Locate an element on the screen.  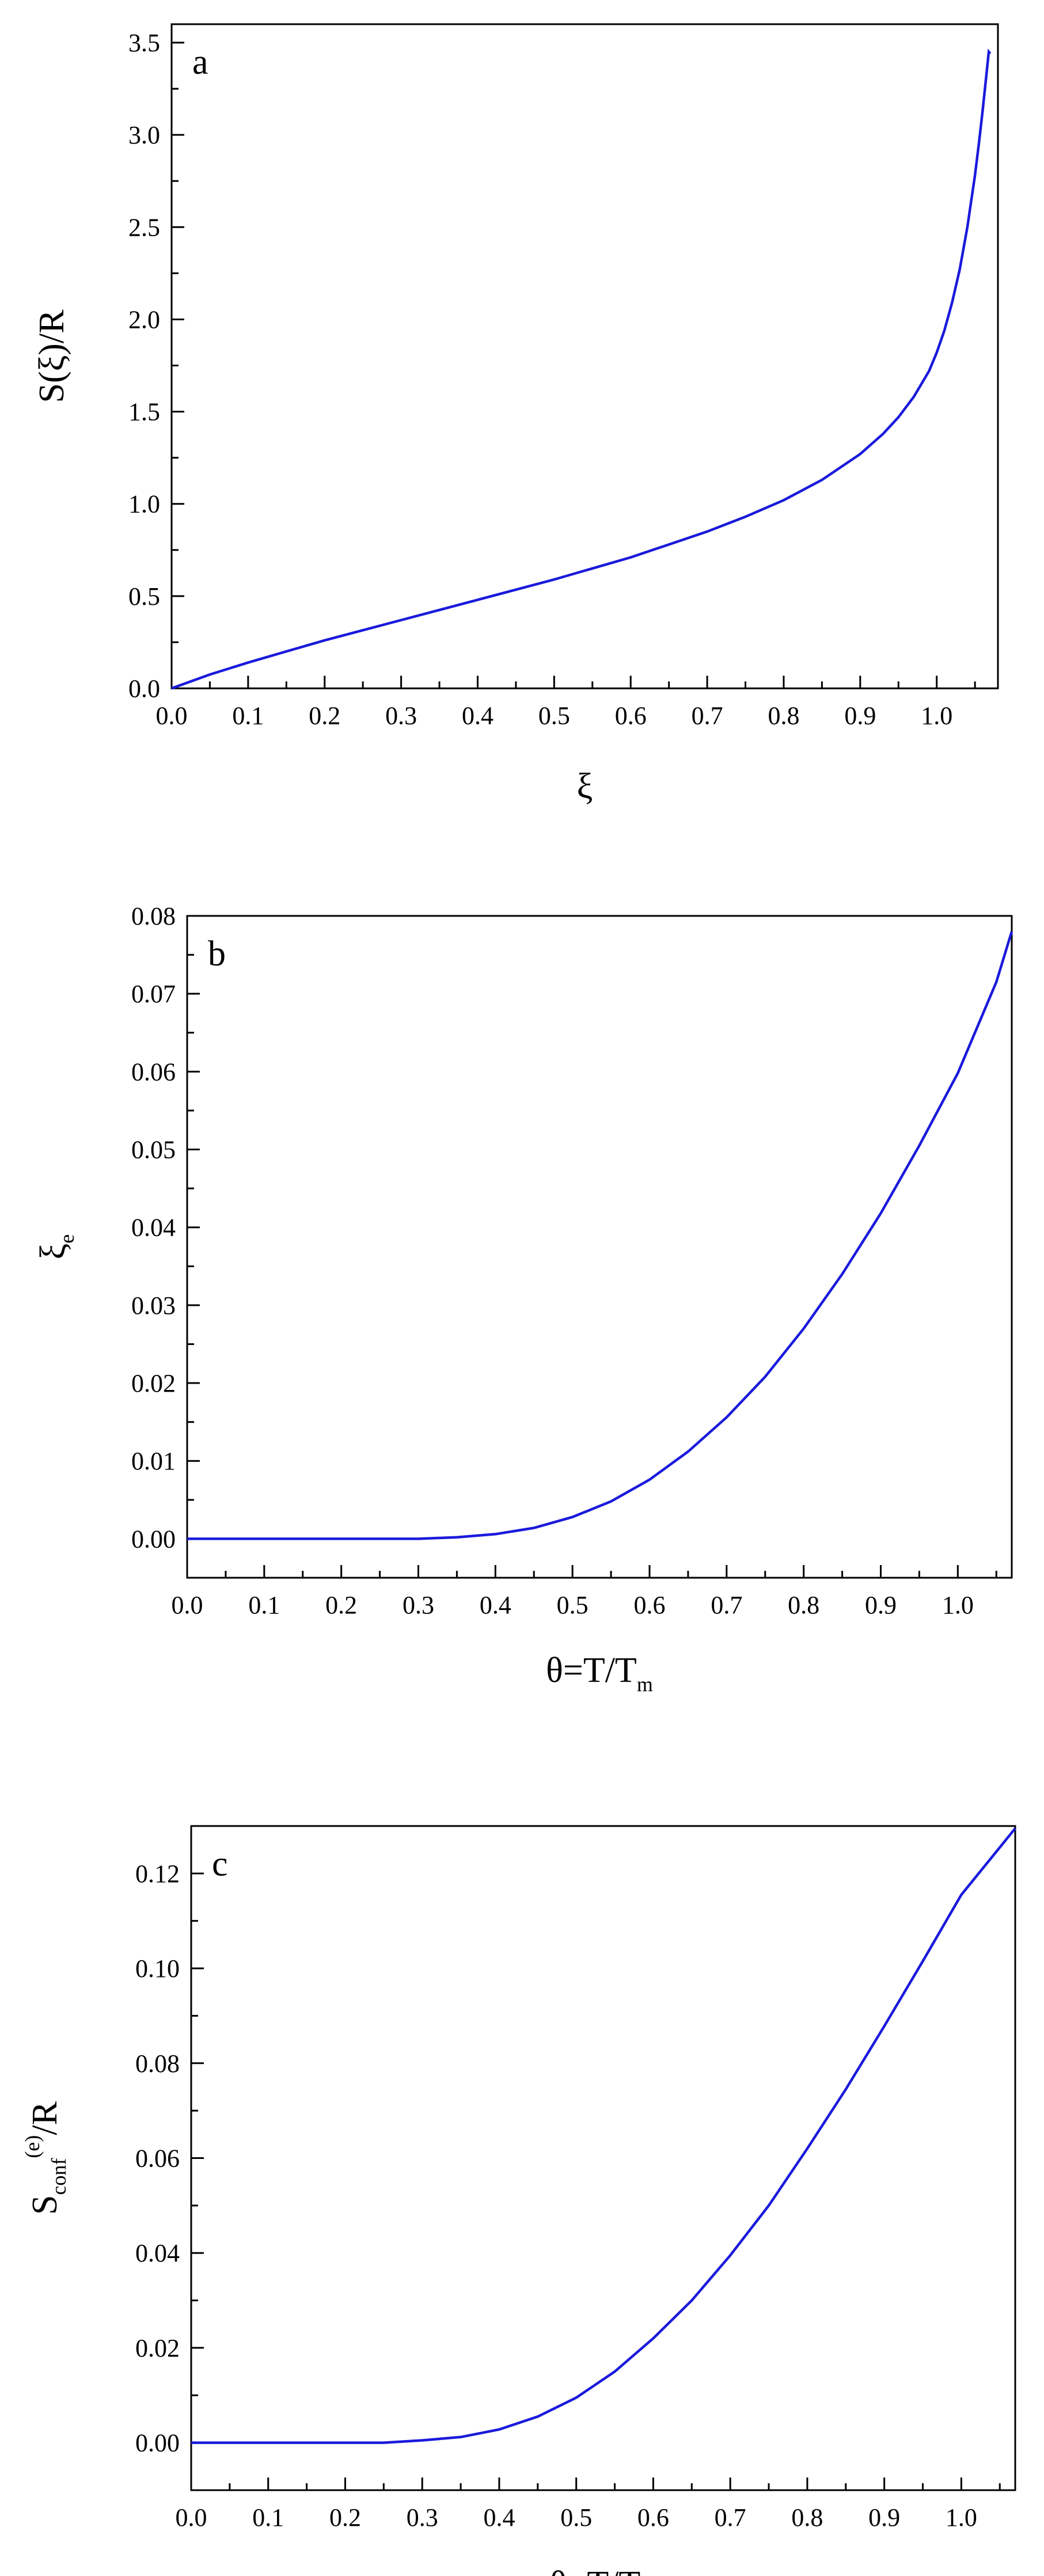
chart-b-panel-label: b is located at coordinates (217, 953).